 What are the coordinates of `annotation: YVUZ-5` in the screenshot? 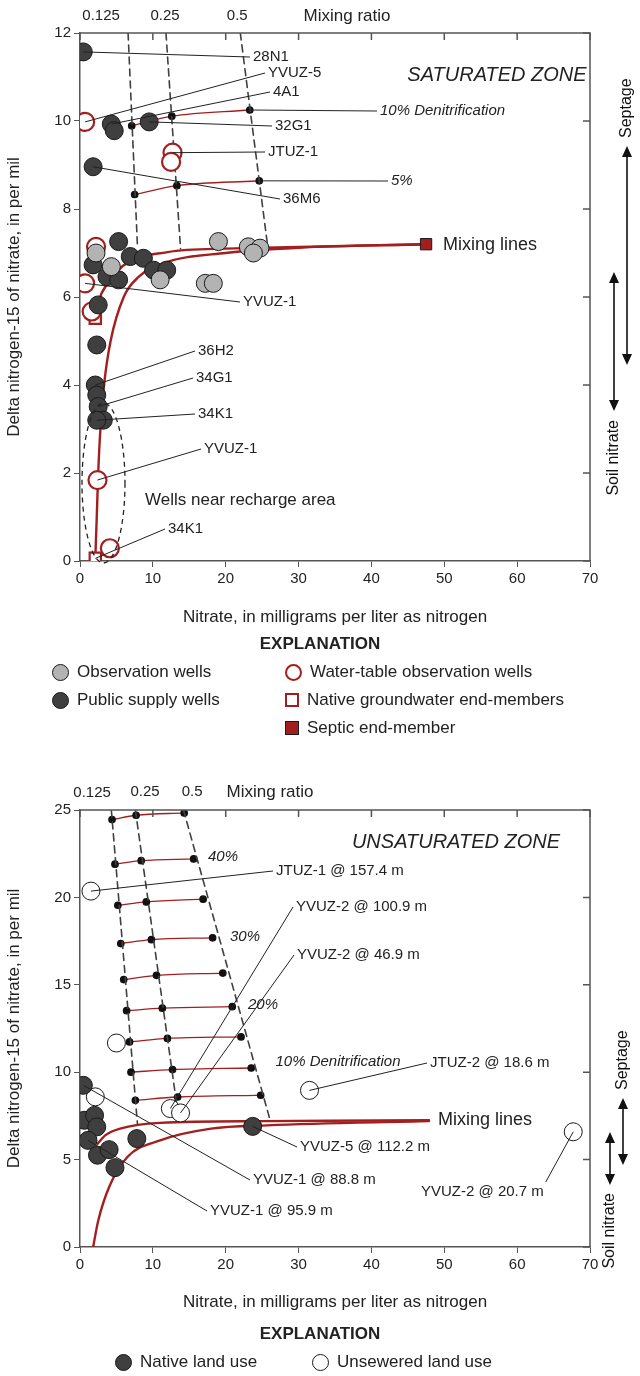 It's located at (295, 72).